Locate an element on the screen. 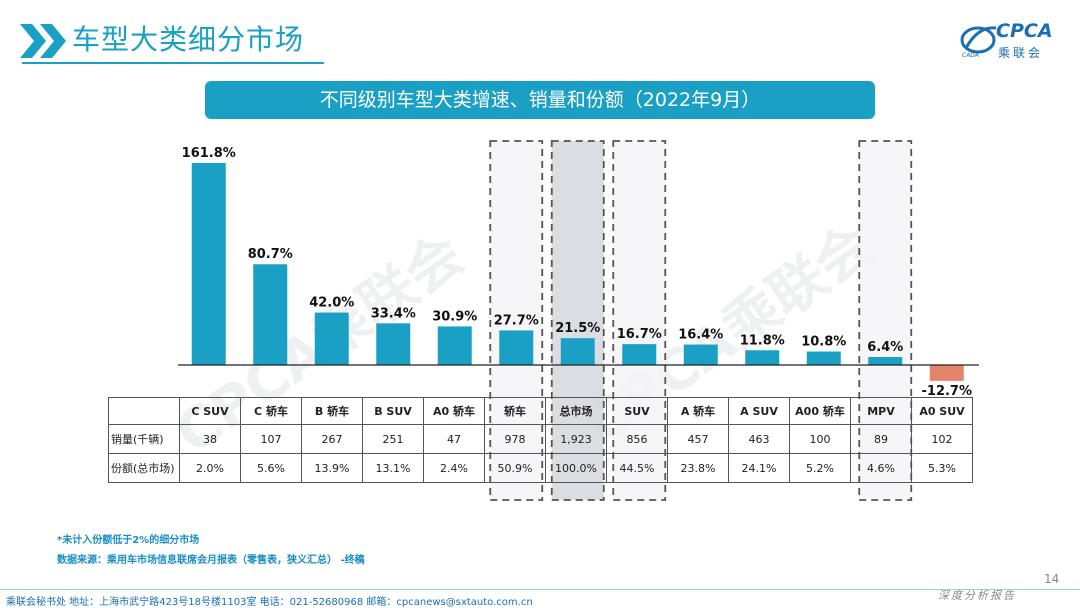 This screenshot has height=608, width=1080. table-cell: B 轿车 is located at coordinates (332, 411).